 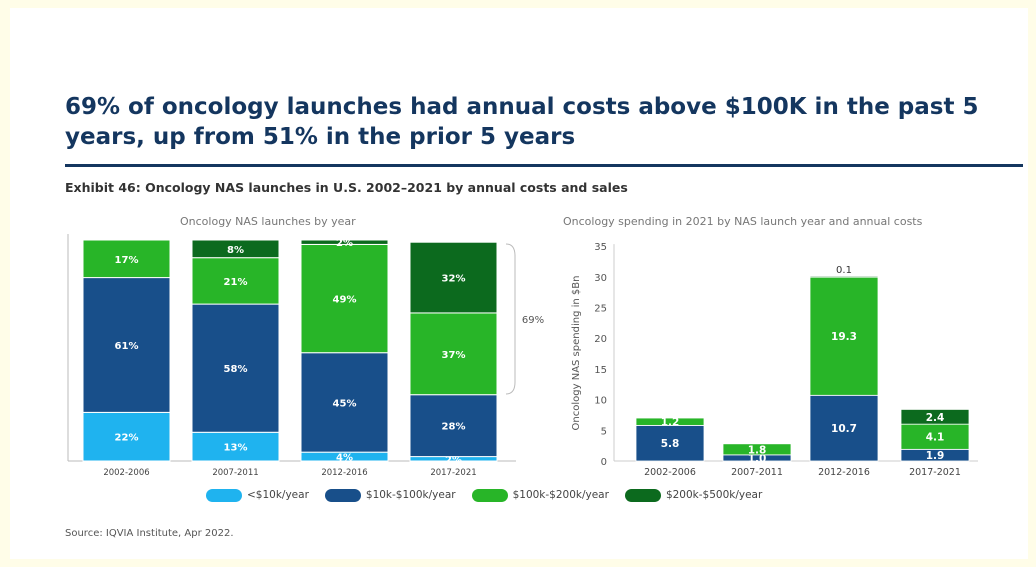 What do you see at coordinates (600, 309) in the screenshot?
I see `y-tick-label: 25` at bounding box center [600, 309].